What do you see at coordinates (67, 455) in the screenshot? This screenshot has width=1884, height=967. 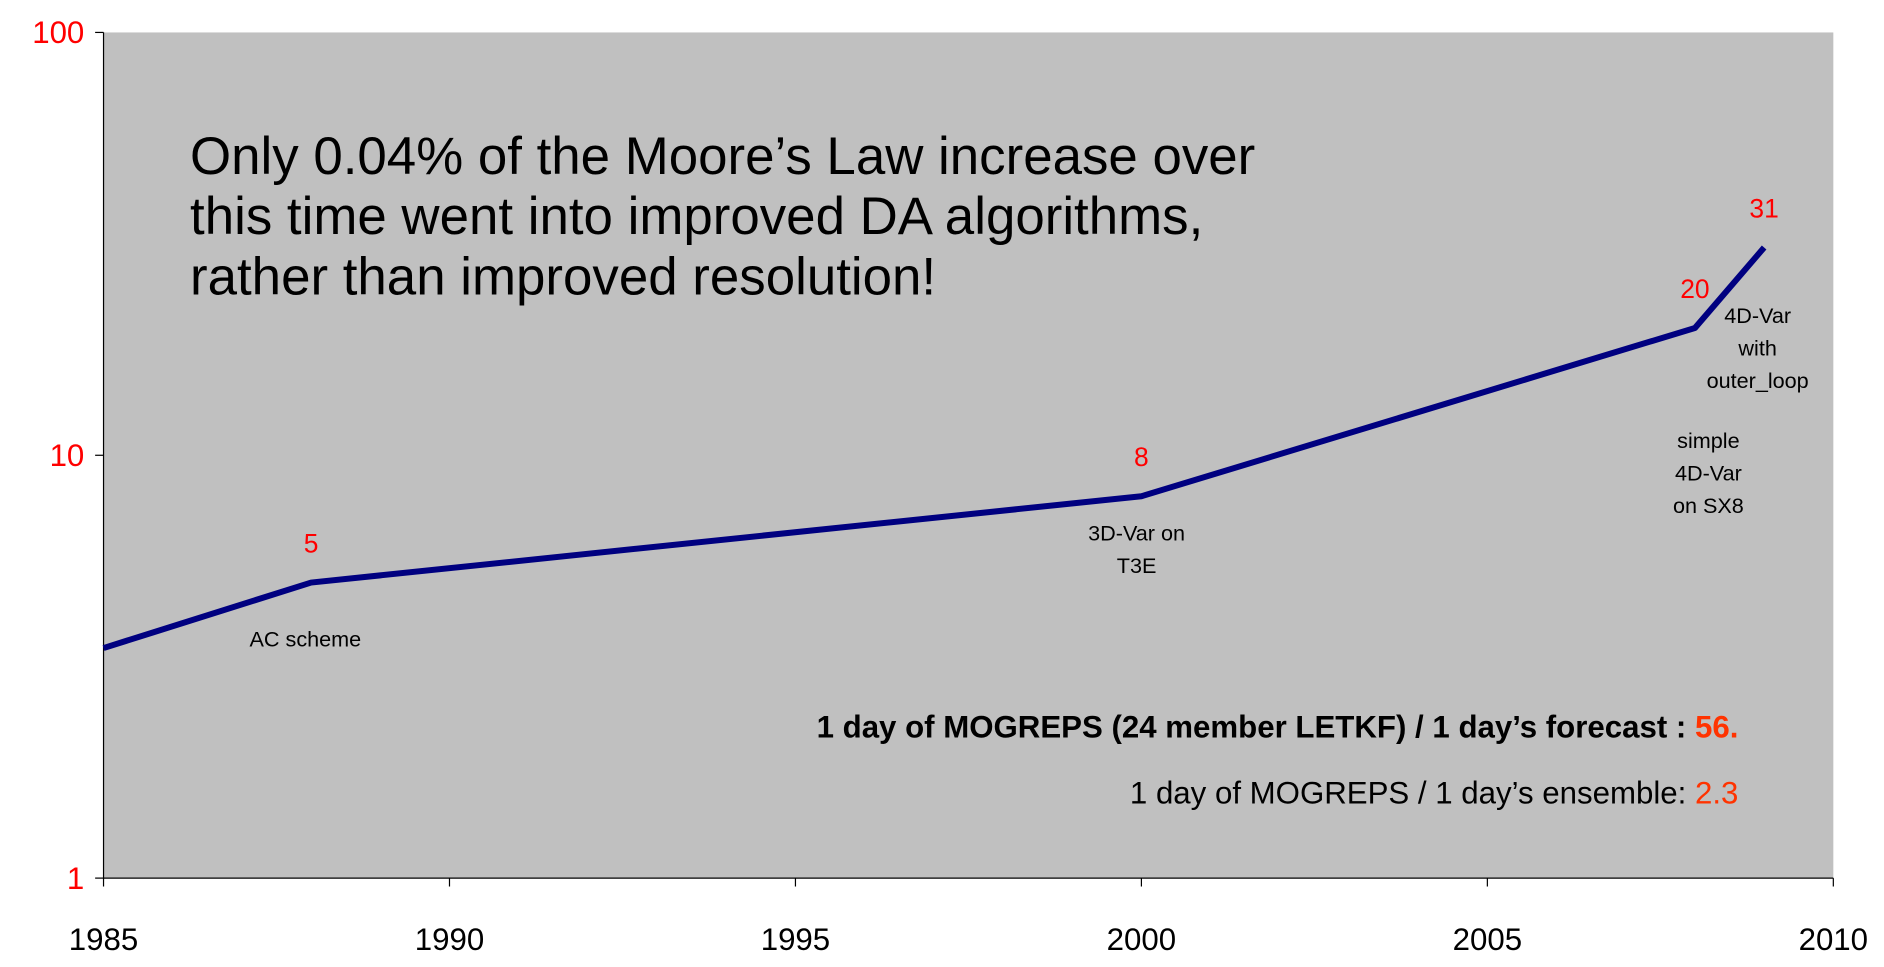 I see `y-tick-label: 10` at bounding box center [67, 455].